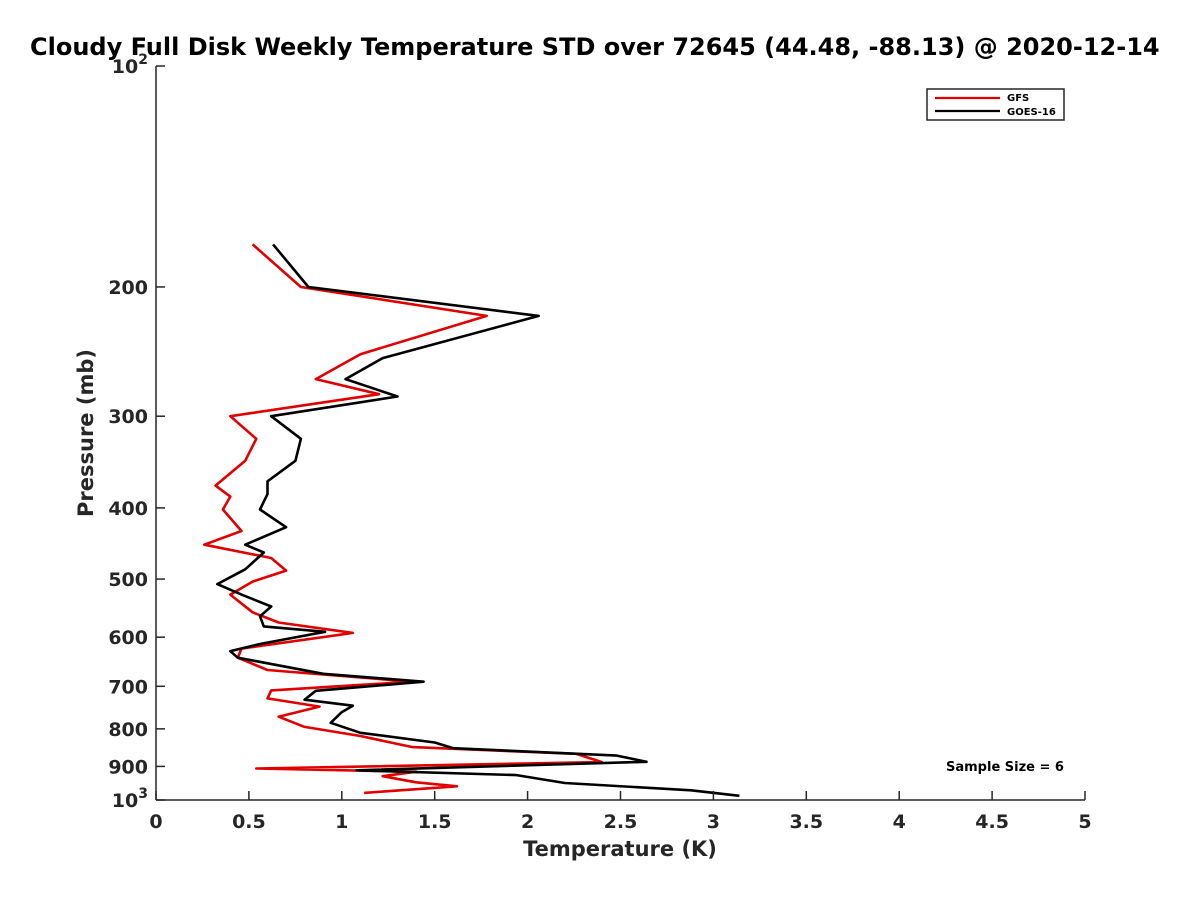  What do you see at coordinates (130, 799) in the screenshot?
I see `y-tick-label: 10³` at bounding box center [130, 799].